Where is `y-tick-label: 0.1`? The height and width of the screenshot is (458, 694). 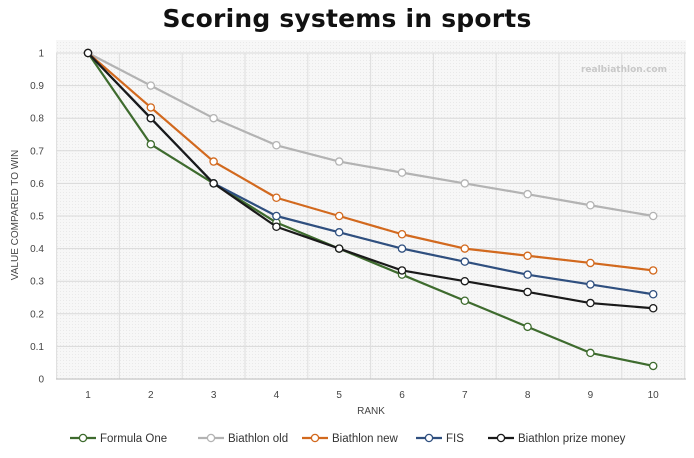 y-tick-label: 0.1 is located at coordinates (37, 347).